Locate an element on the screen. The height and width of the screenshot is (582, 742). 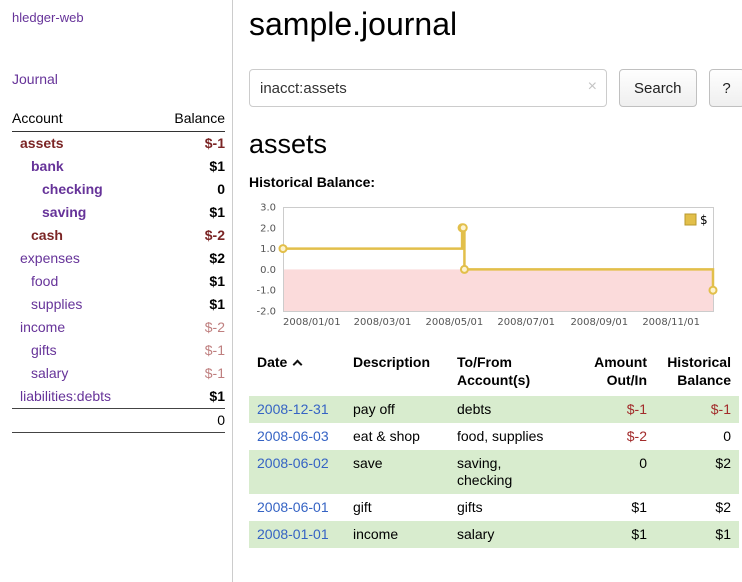
balance-cell: 0 is located at coordinates (727, 436).